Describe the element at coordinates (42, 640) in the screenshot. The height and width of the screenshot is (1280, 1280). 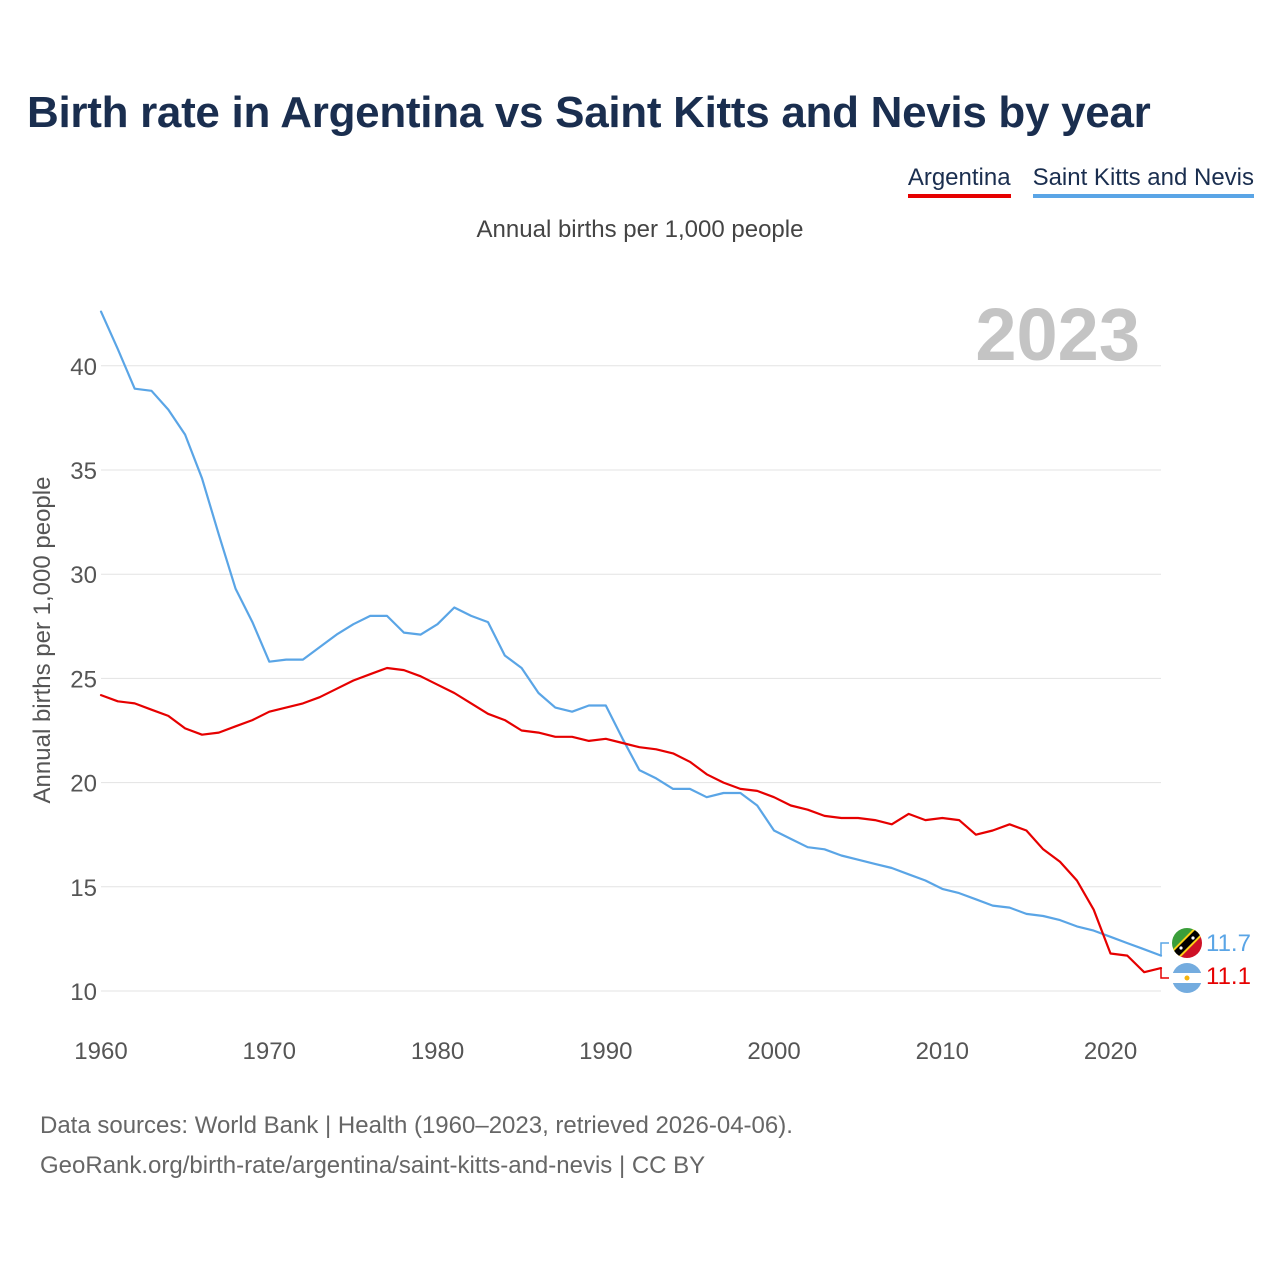
I see `y-axis-label: Annual births per 1,000 people` at that location.